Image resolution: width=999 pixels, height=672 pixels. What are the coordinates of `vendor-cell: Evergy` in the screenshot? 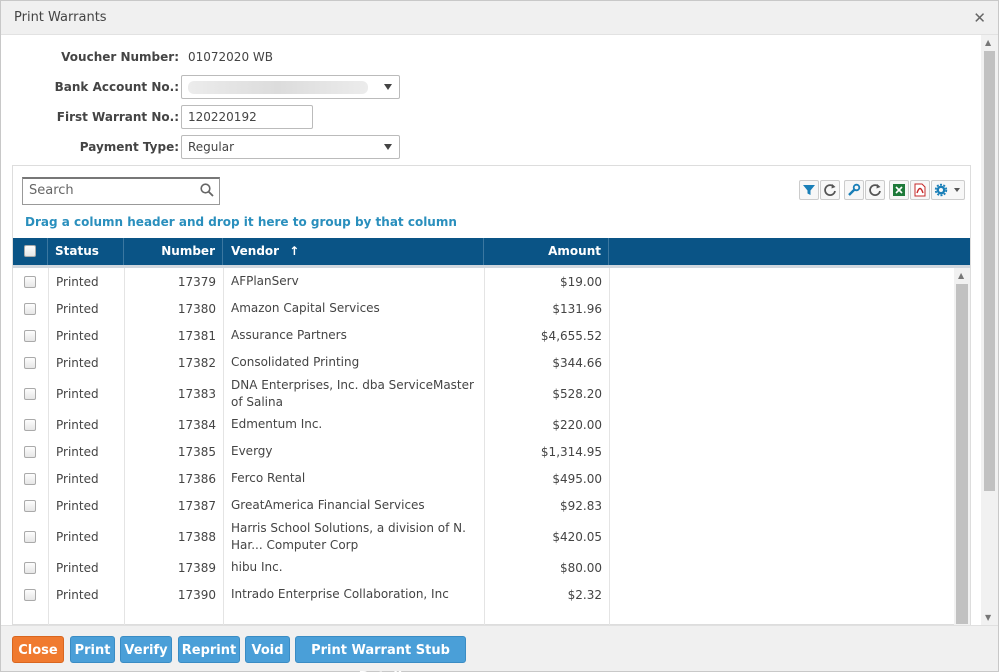 It's located at (252, 451).